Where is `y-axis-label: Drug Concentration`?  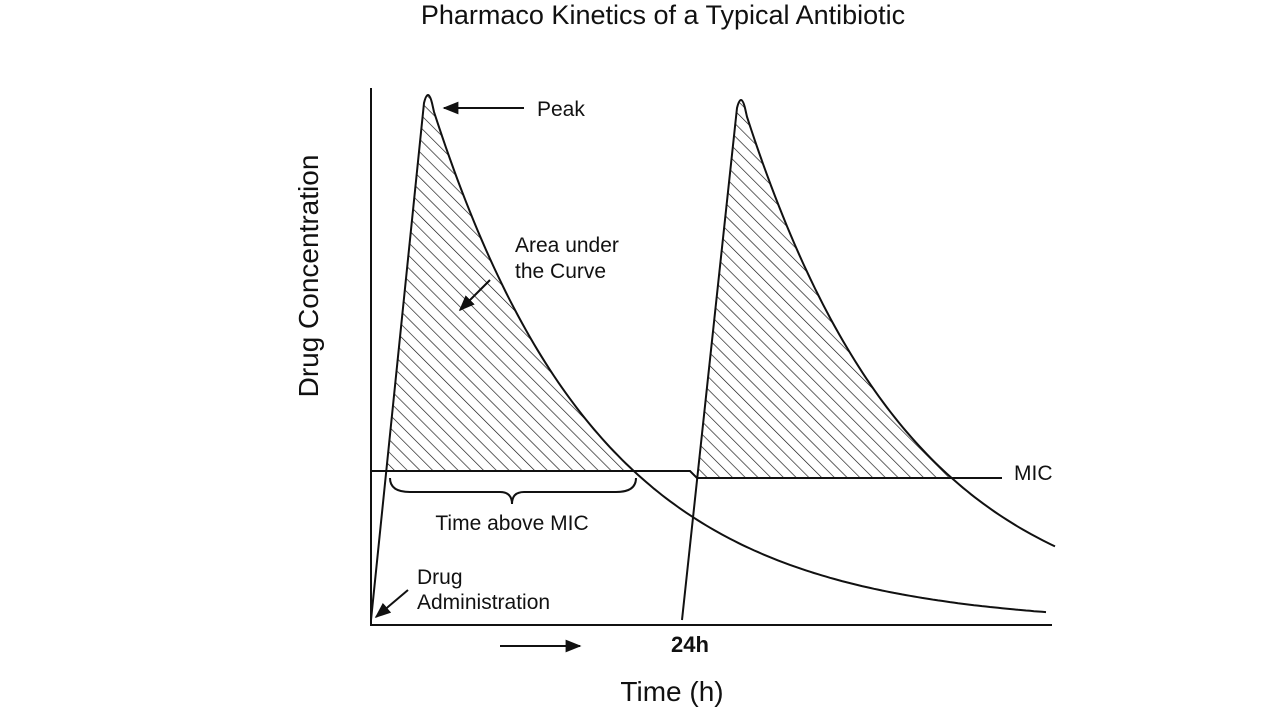 y-axis-label: Drug Concentration is located at coordinates (308, 276).